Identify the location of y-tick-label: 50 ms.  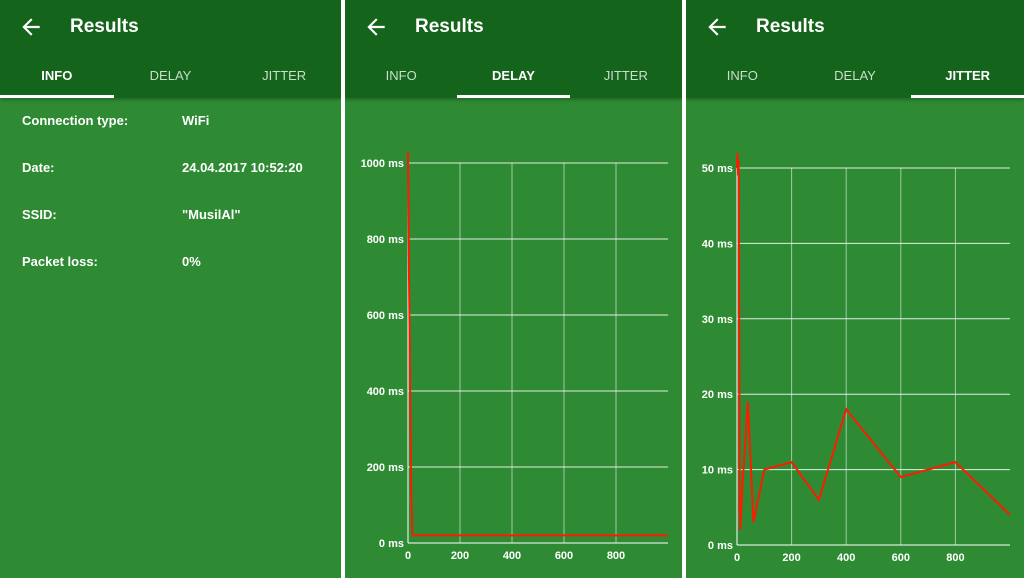
(717, 169).